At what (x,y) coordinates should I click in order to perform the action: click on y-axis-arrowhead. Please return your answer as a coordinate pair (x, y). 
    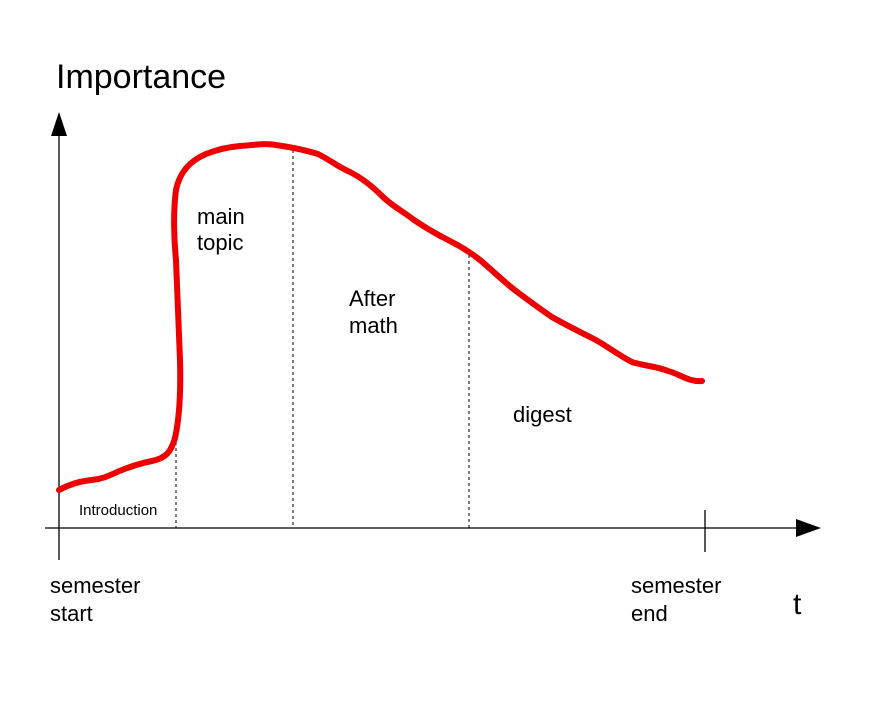
    Looking at the image, I should click on (59, 124).